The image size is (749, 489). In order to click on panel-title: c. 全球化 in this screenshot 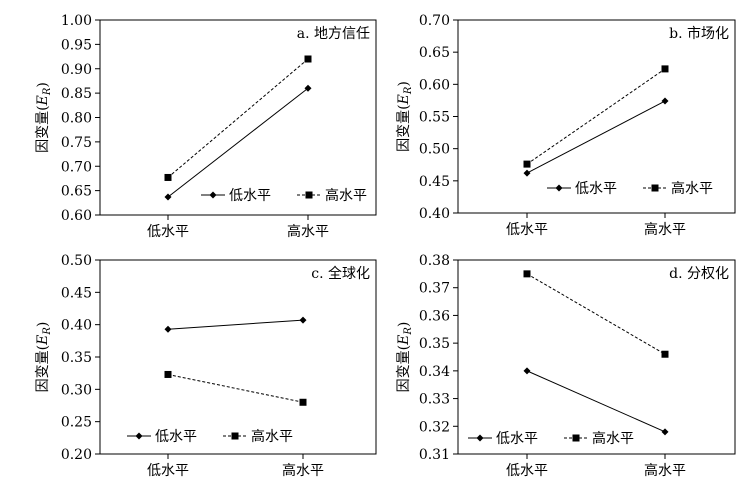, I will do `click(340, 273)`.